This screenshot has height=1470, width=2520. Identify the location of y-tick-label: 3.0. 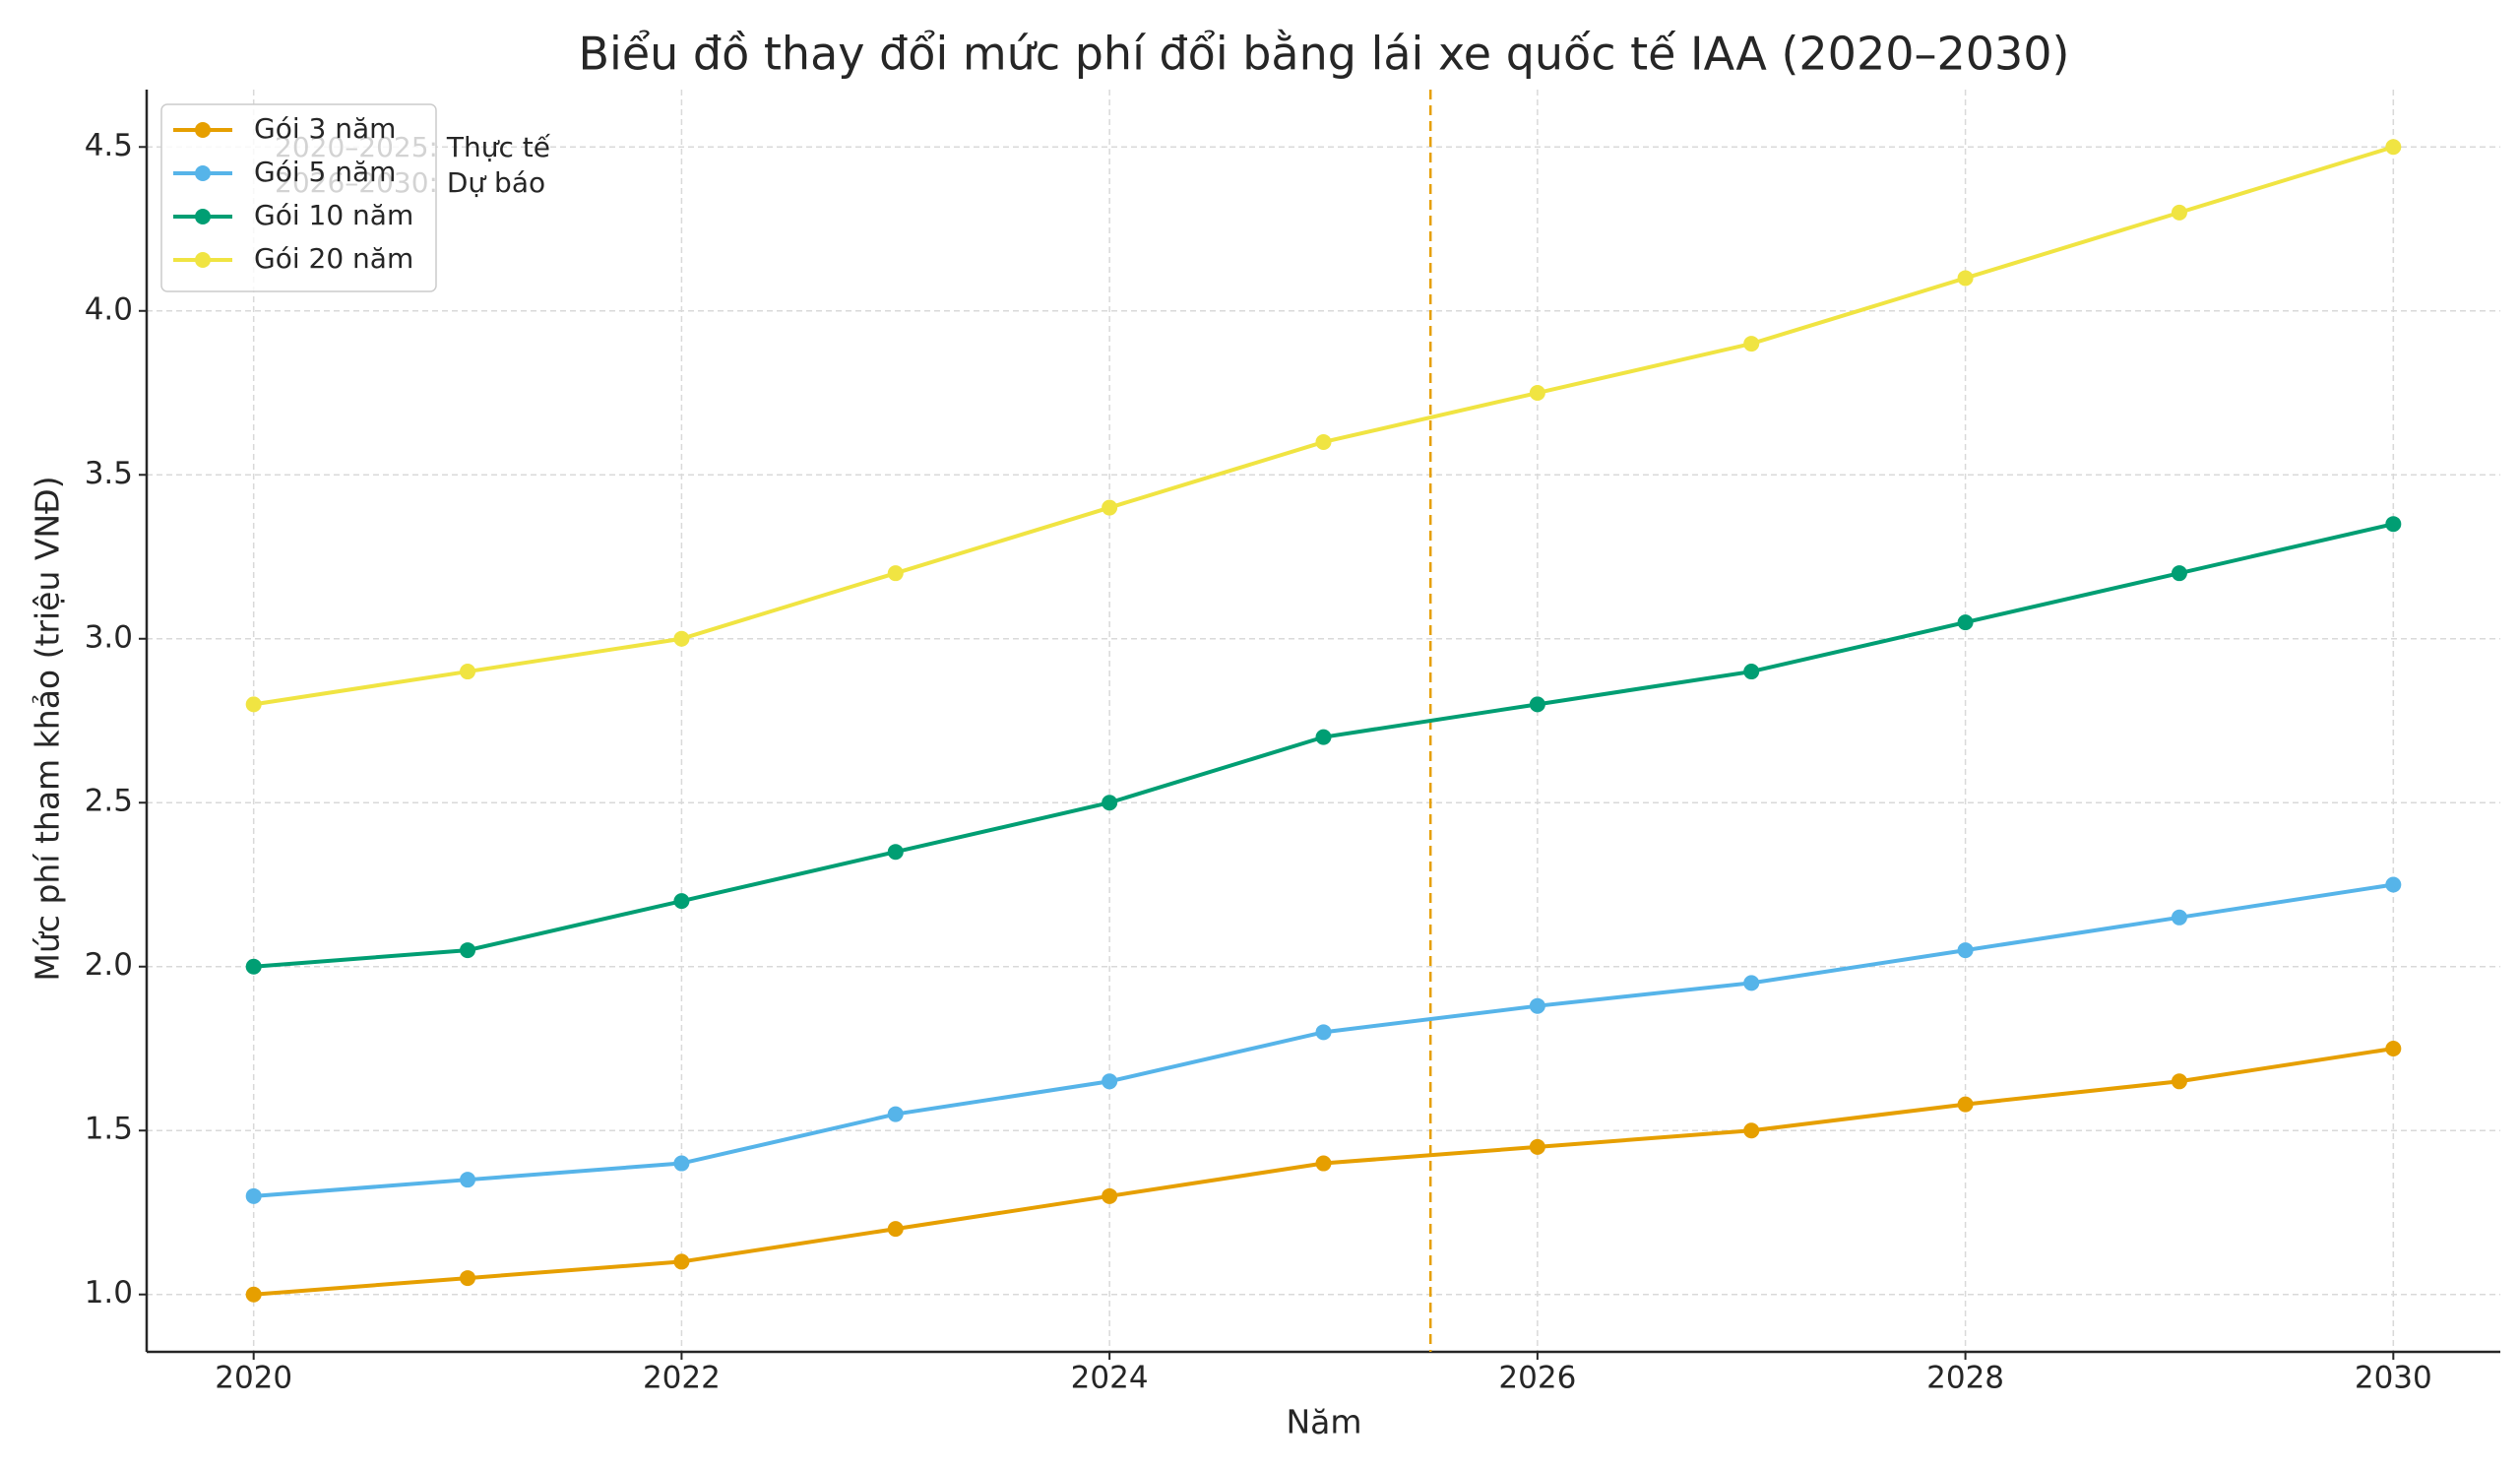
(109, 637).